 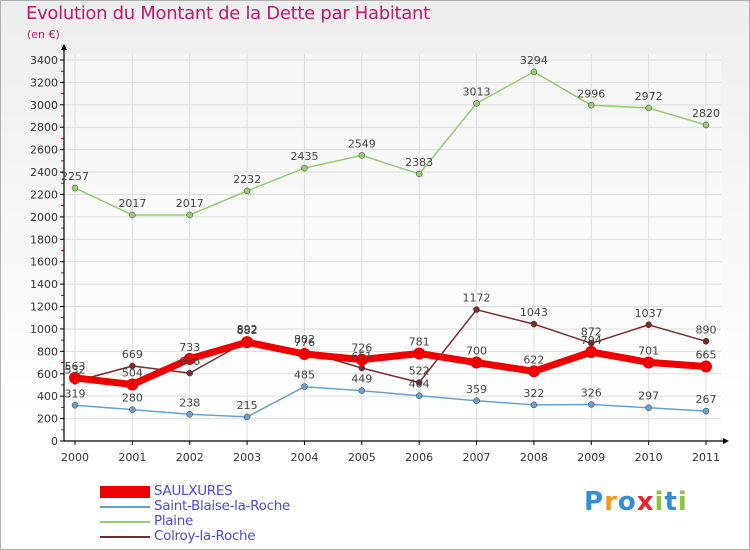 What do you see at coordinates (534, 457) in the screenshot?
I see `x-tick-label: 2008` at bounding box center [534, 457].